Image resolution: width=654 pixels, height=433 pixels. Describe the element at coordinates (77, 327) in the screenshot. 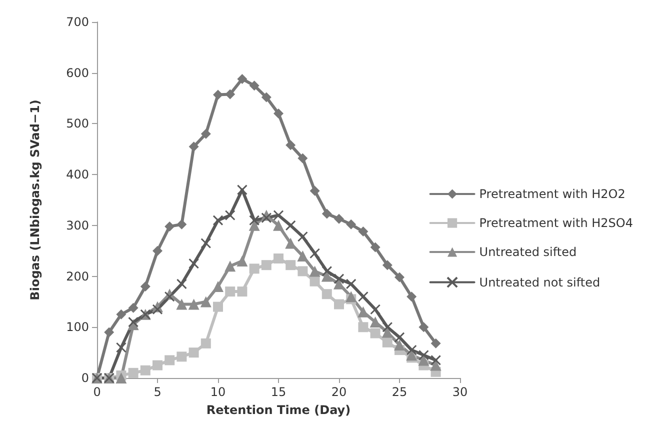

I see `y-tick-label: 100` at that location.